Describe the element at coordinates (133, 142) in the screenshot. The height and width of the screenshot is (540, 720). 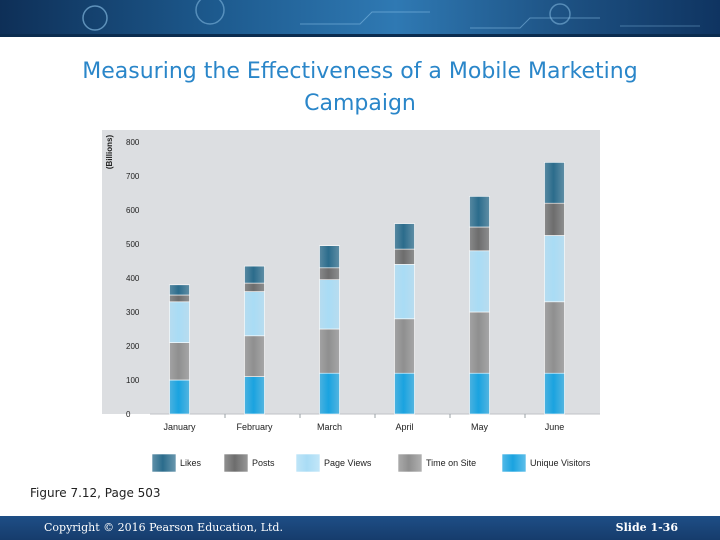
I see `y-tick-label: 800` at that location.